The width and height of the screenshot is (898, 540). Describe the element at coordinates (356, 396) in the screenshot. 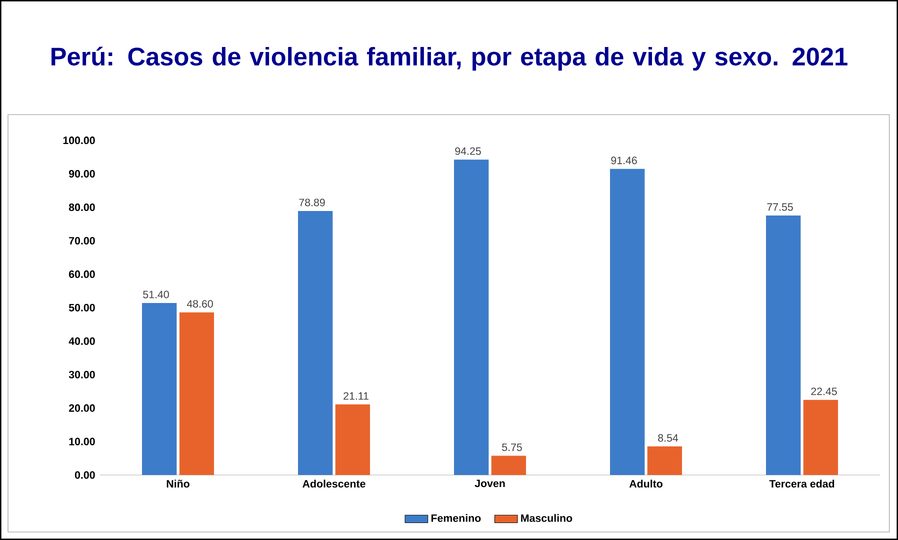

I see `data-label: 21.11` at that location.